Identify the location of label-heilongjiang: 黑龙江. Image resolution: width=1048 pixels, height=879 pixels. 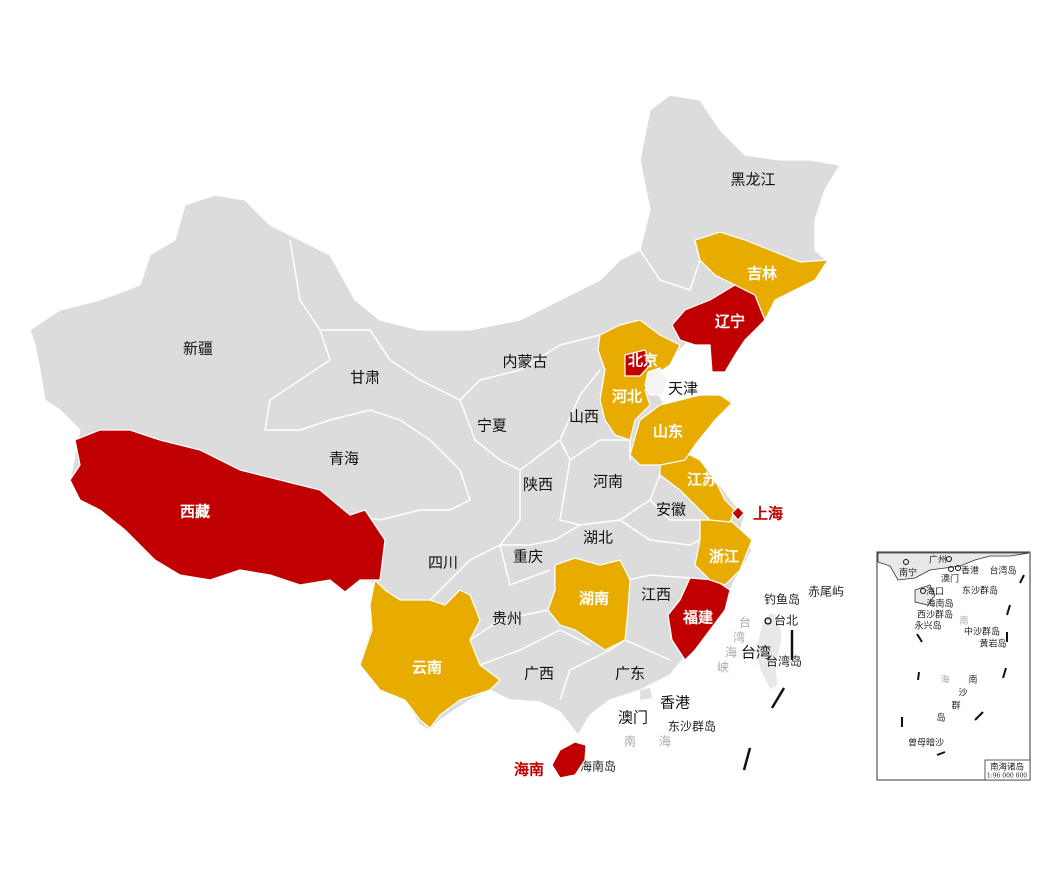
(752, 180).